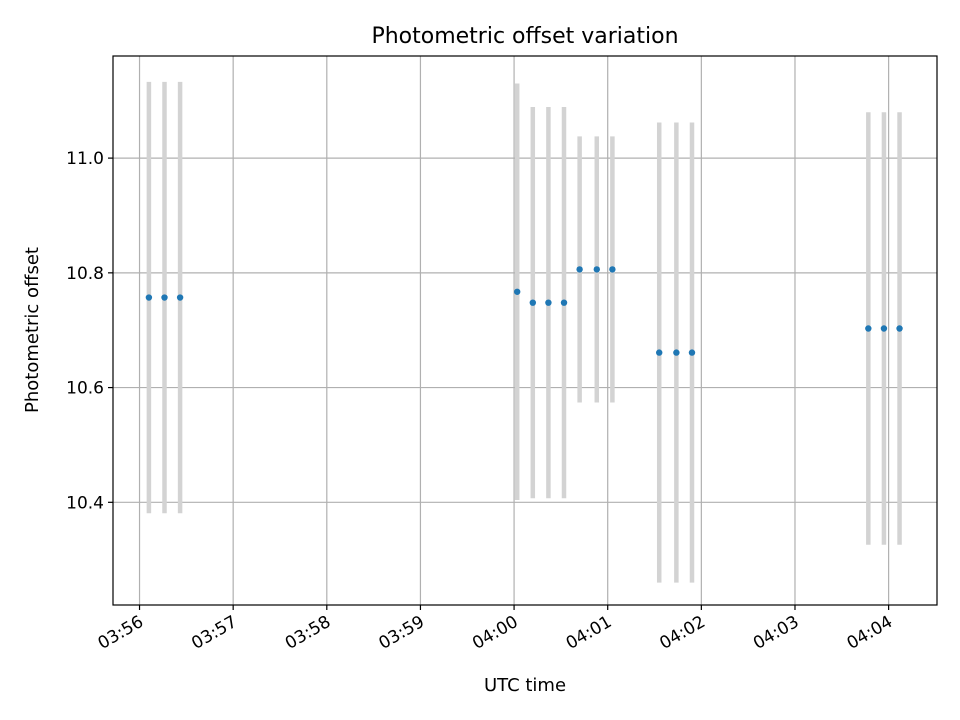 The width and height of the screenshot is (960, 720). I want to click on y-axis-ticks: 10.4 10.6 10.8 11.0, so click(89, 331).